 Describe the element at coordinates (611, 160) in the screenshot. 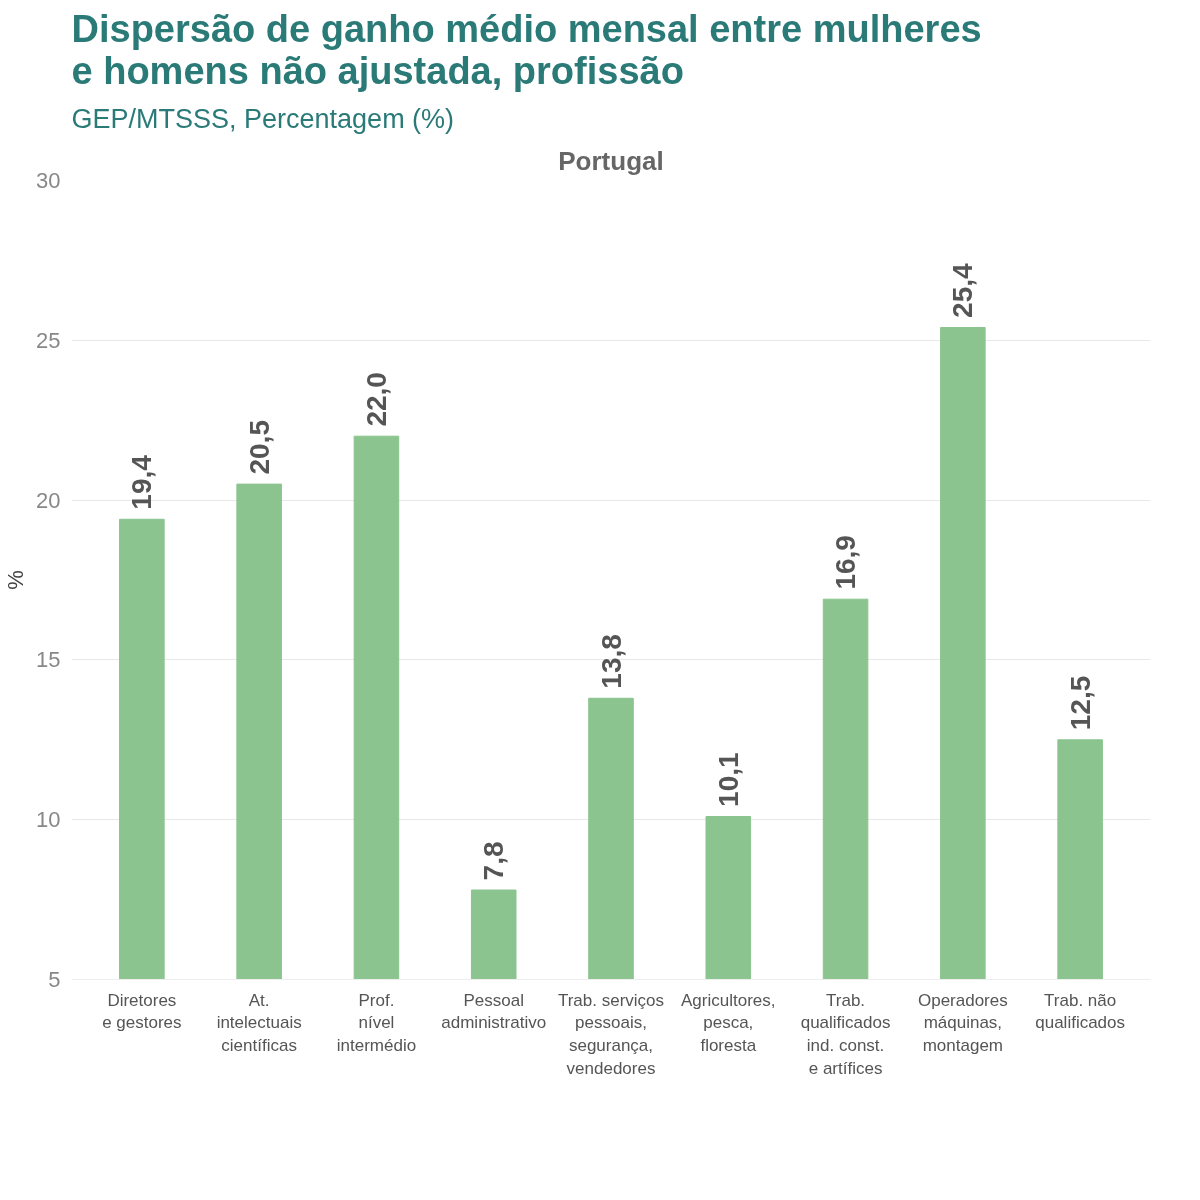

I see `text: Portugal` at that location.